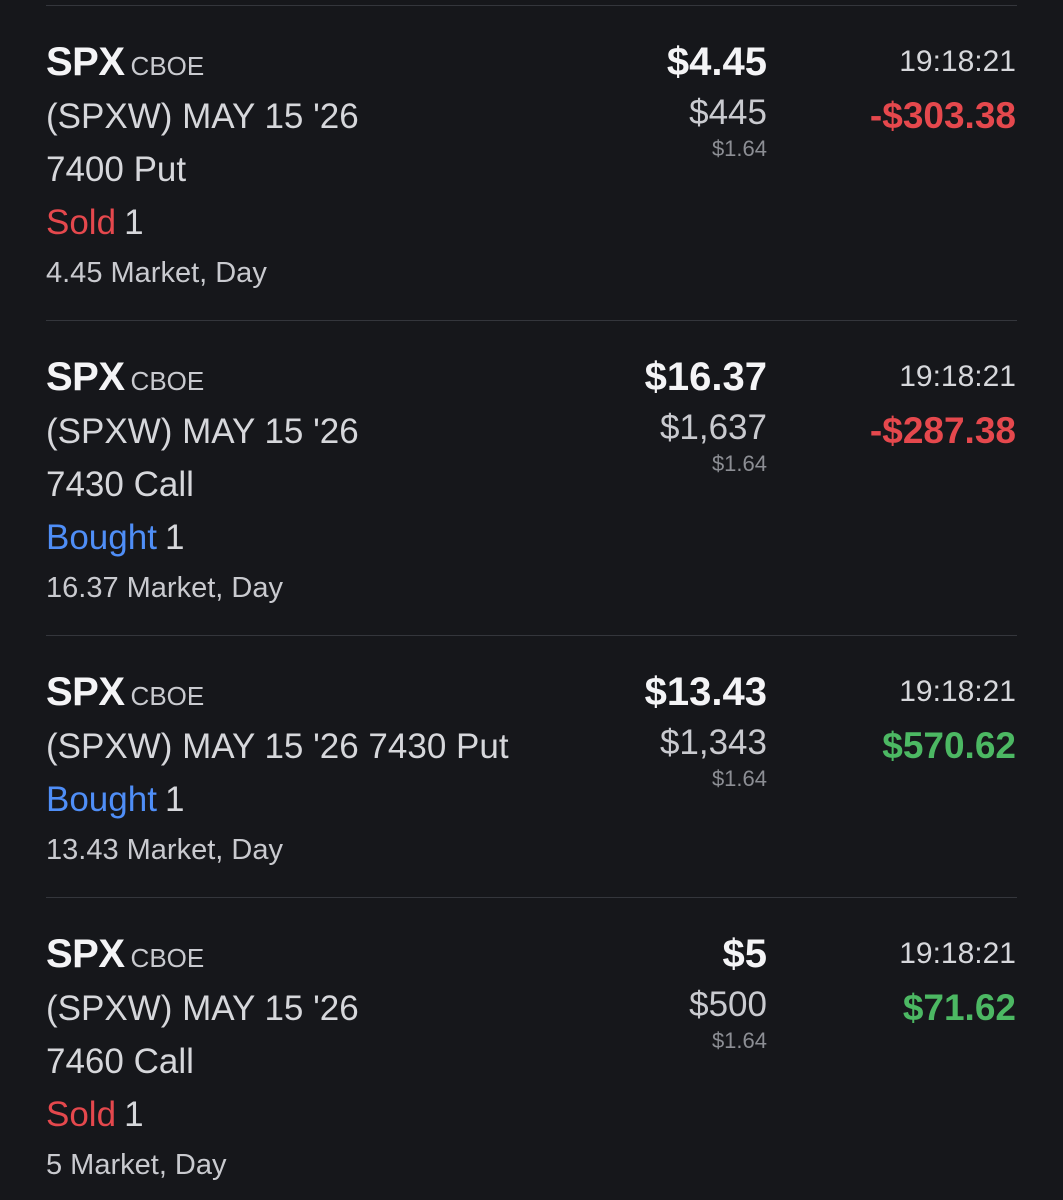 This screenshot has width=1063, height=1200. I want to click on order-status-column: 19:18:21 $71.62, so click(957, 980).